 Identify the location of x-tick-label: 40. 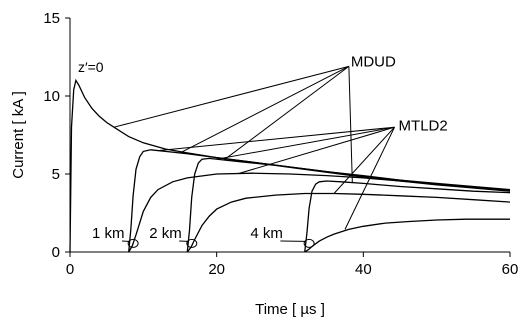
(363, 269).